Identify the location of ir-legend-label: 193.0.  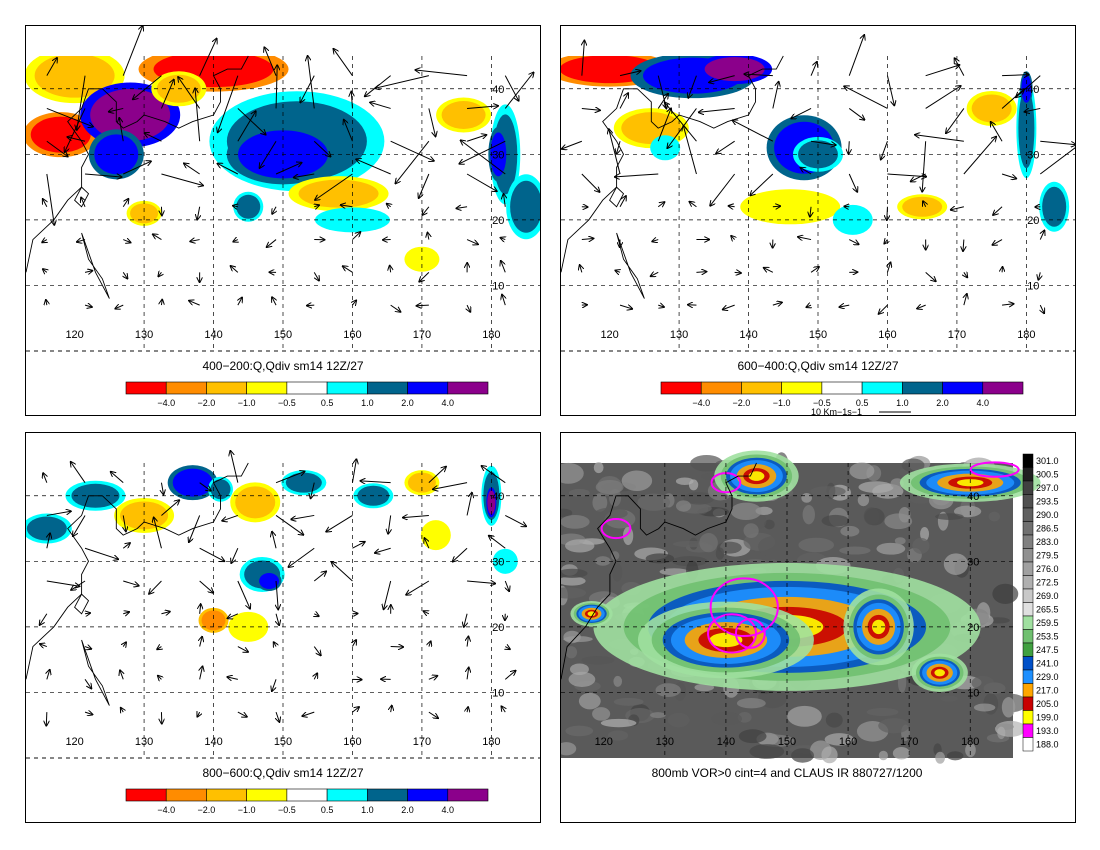
(1047, 731).